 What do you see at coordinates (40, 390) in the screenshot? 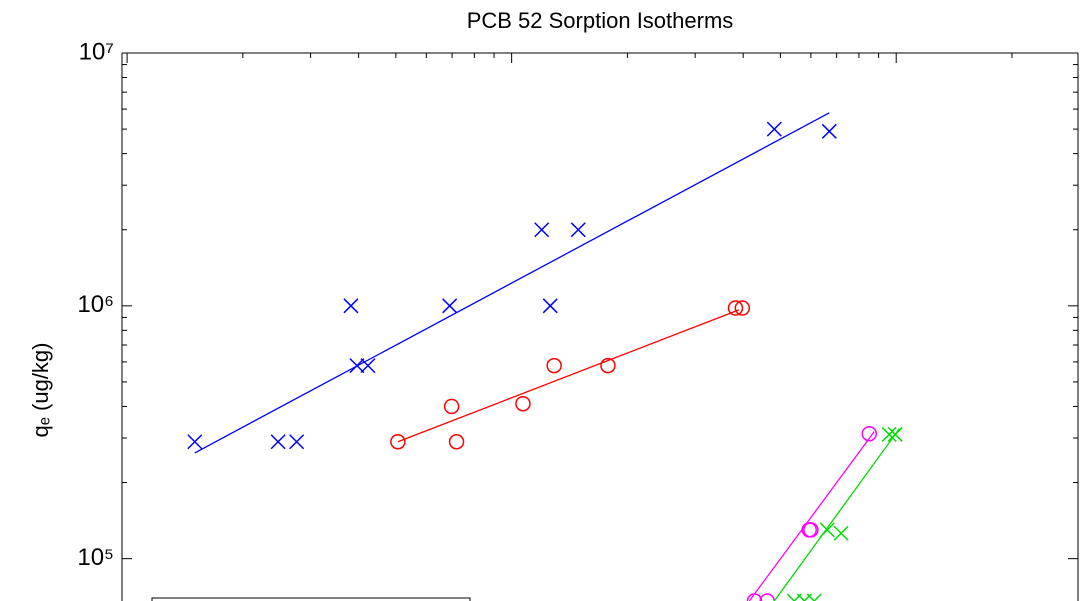
I see `y-axis-label: qₑ (ug/kg)` at bounding box center [40, 390].